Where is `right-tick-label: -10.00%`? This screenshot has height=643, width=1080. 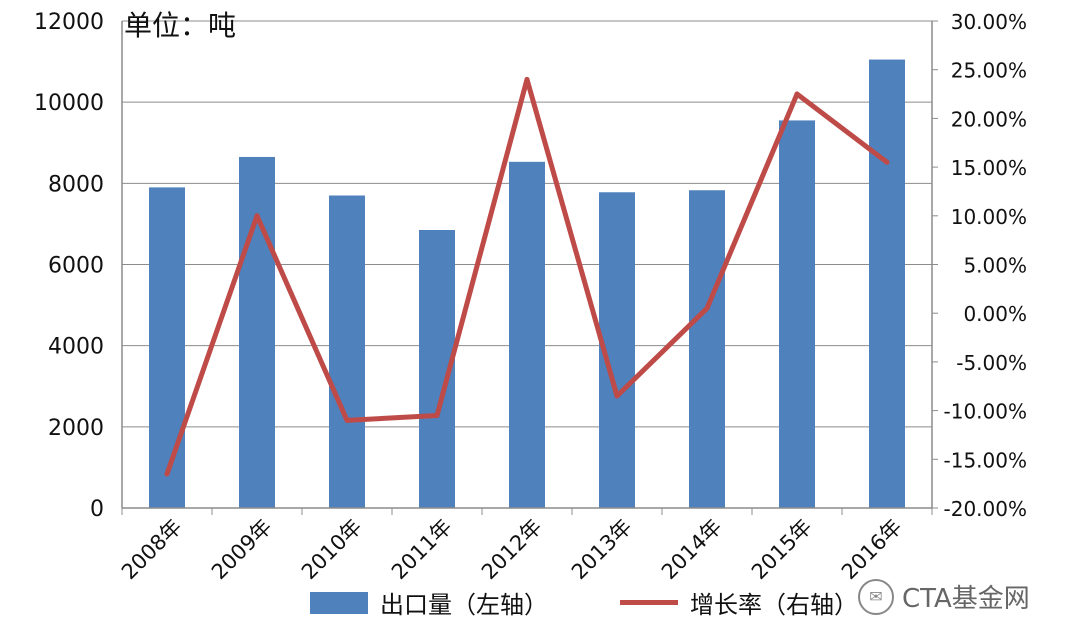
right-tick-label: -10.00% is located at coordinates (985, 412).